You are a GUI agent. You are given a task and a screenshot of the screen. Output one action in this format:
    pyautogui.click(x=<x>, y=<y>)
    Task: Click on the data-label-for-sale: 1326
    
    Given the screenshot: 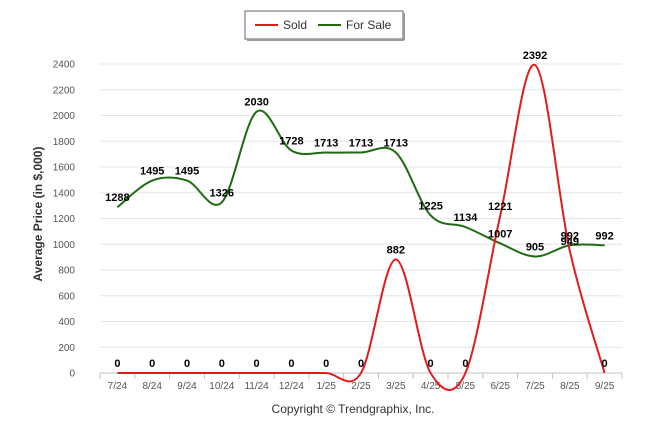 What is the action you would take?
    pyautogui.click(x=222, y=193)
    